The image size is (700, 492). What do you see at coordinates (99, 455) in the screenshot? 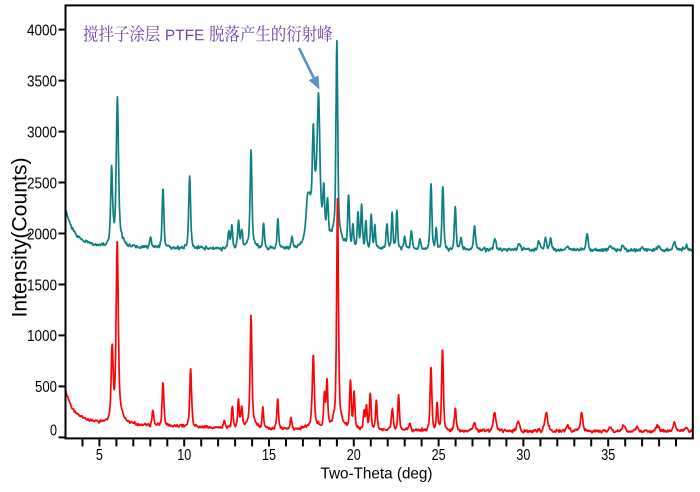
I see `svg-text: 5` at bounding box center [99, 455].